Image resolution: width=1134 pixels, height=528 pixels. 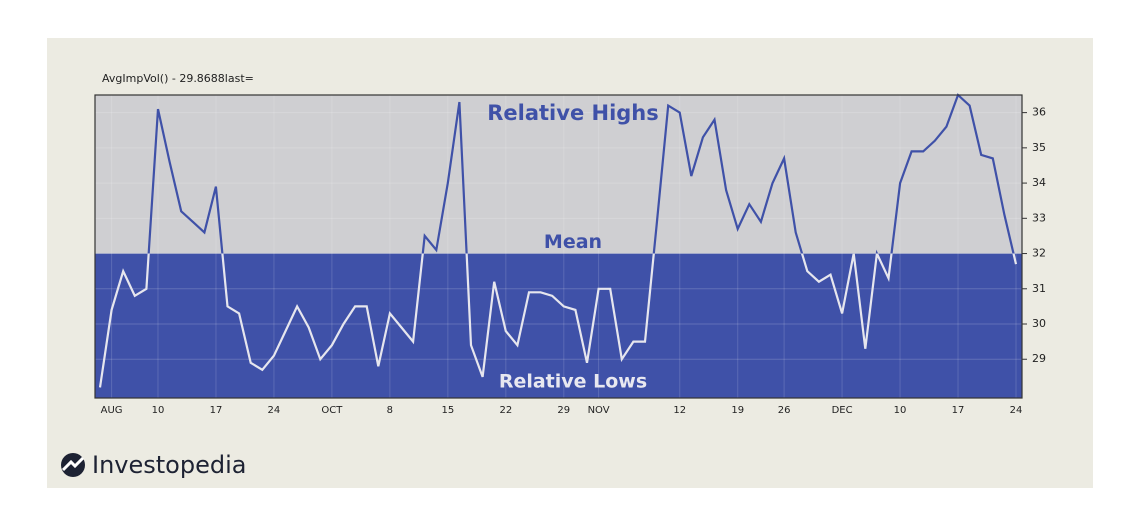 I want to click on y-tick-label: 34, so click(x=1039, y=182).